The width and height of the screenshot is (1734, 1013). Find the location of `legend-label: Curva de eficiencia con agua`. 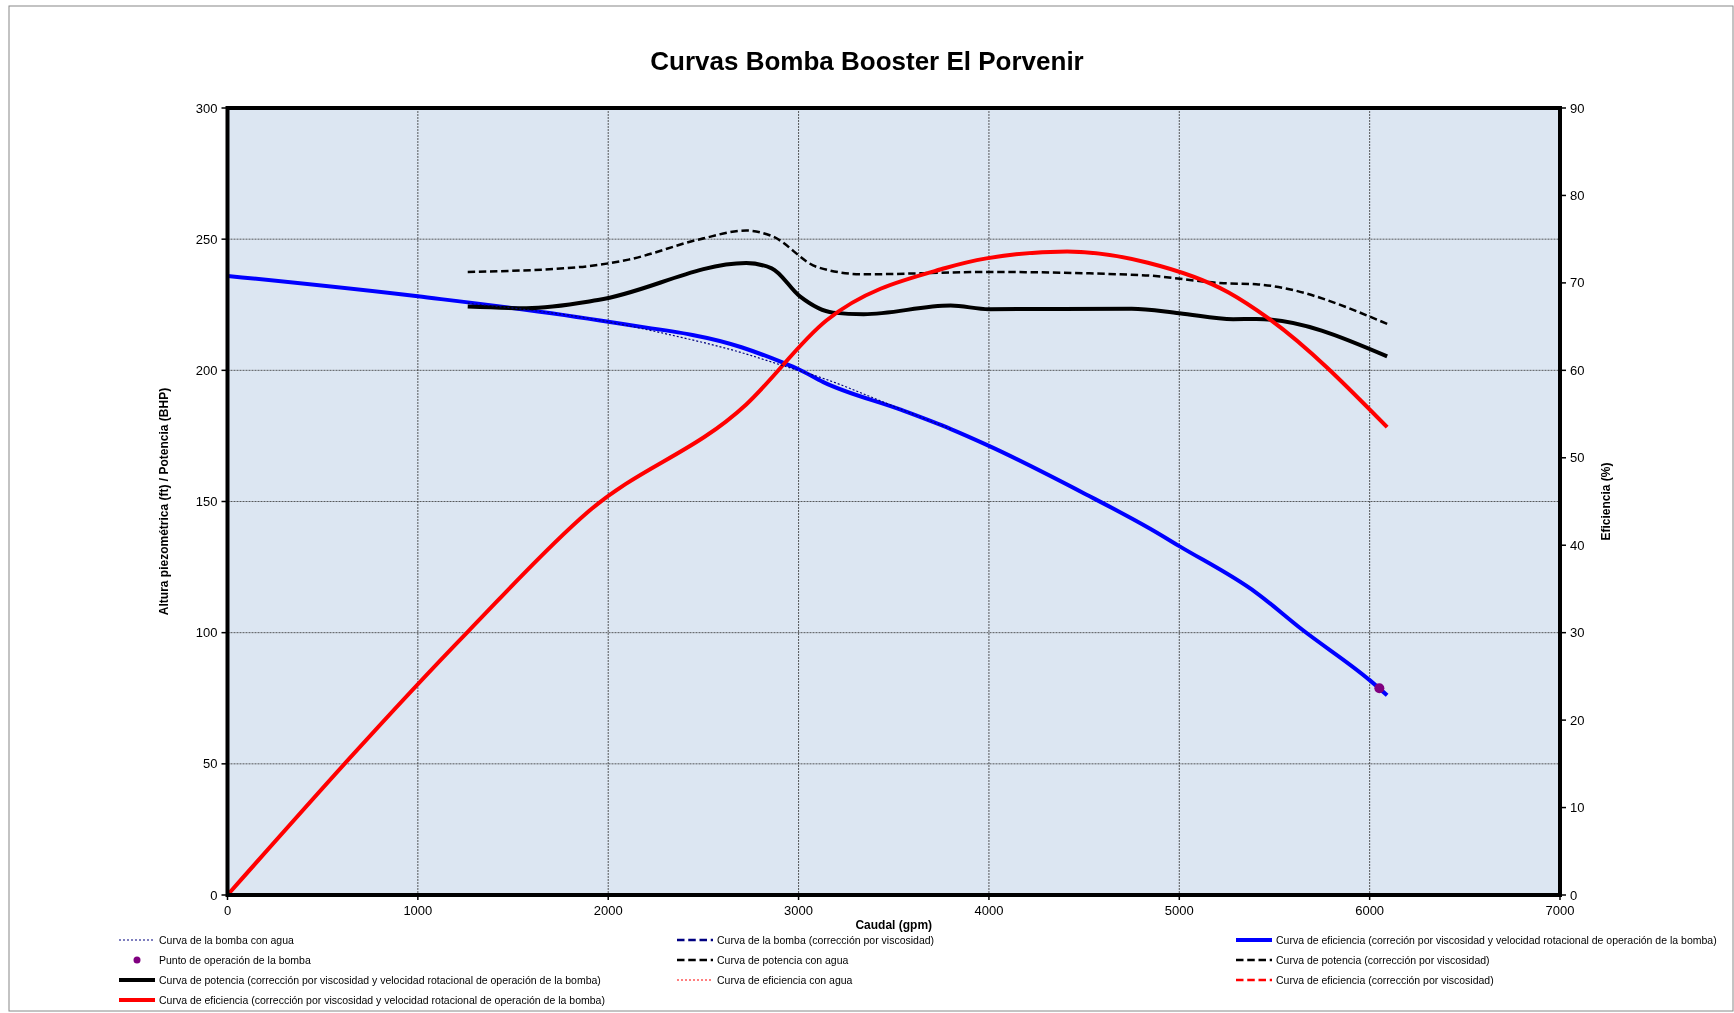

legend-label: Curva de eficiencia con agua is located at coordinates (785, 979).